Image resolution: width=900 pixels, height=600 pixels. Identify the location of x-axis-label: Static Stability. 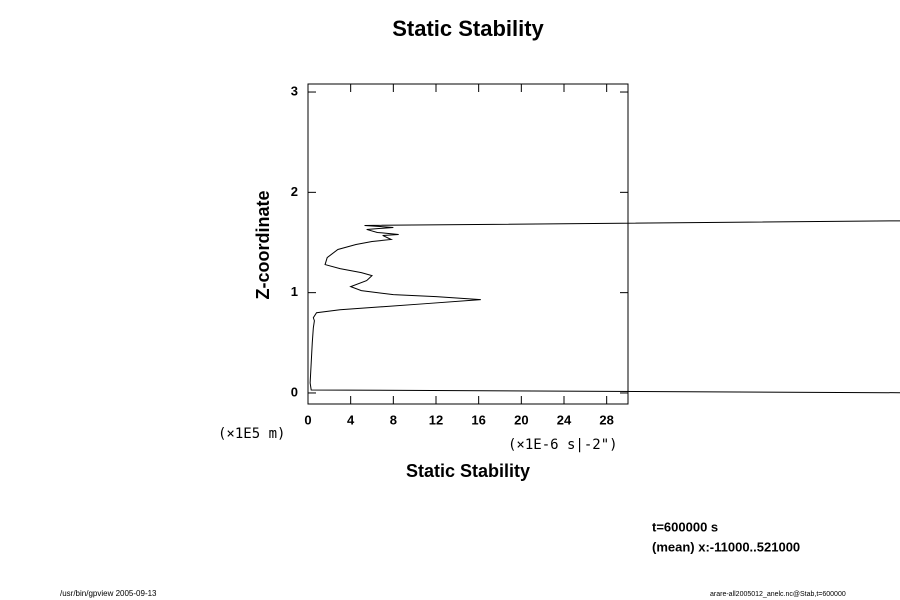
(468, 471).